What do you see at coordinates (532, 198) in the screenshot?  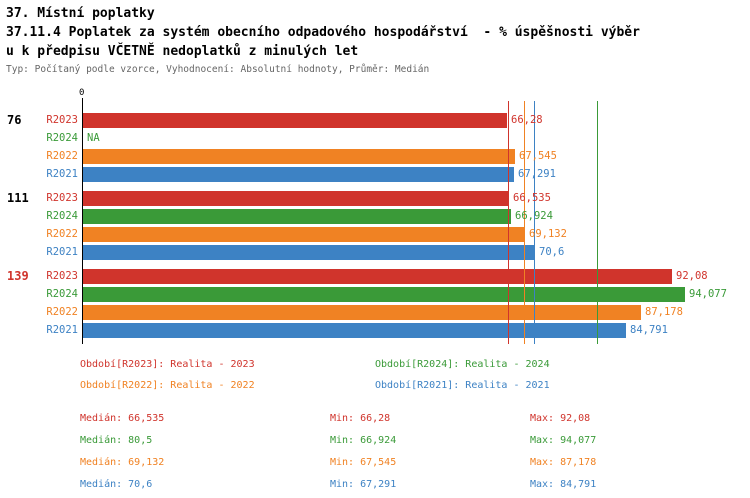 I see `bar-value-label: 66,535` at bounding box center [532, 198].